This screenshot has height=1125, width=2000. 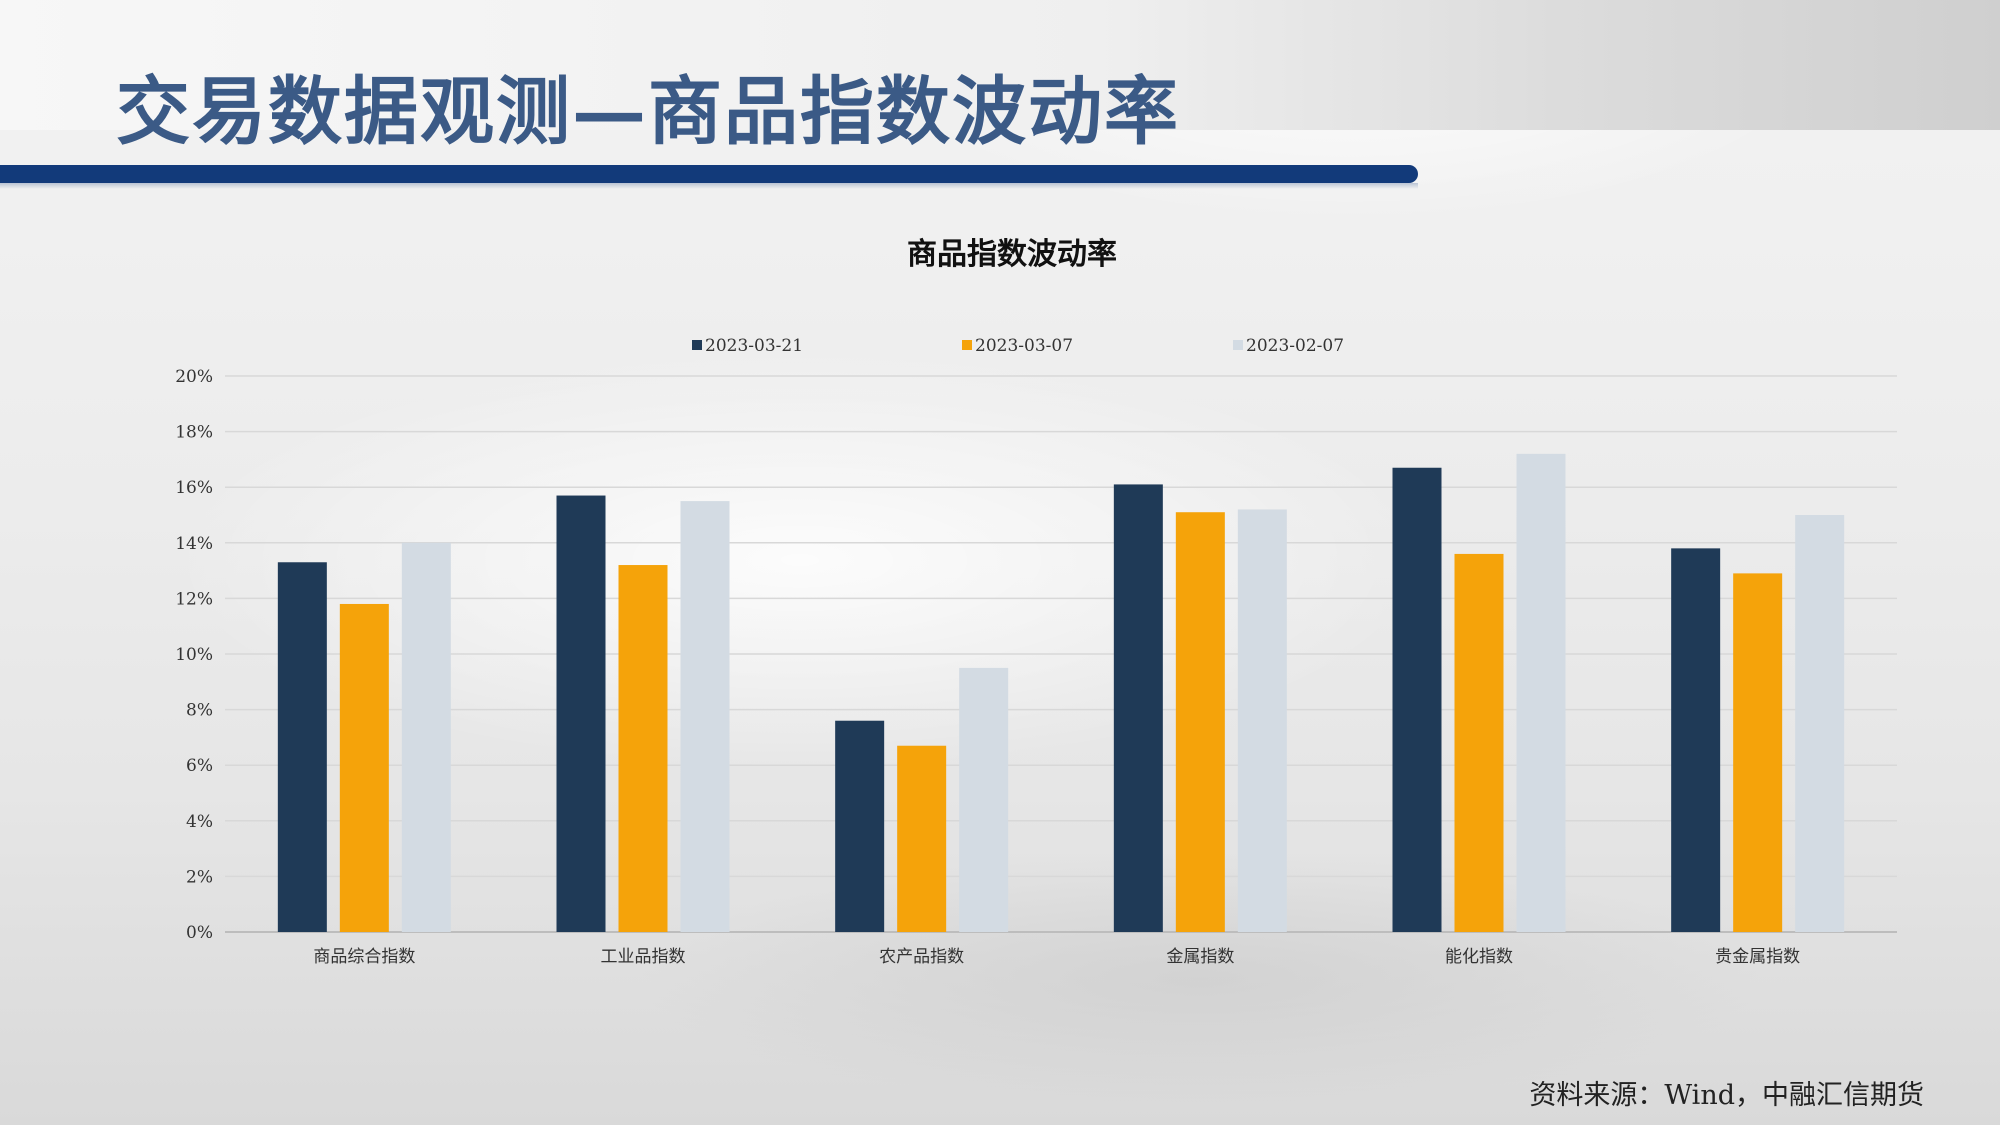 I want to click on x-axis-labels: 商品综合指数 工业品指数 农产品指数 金属指数 能化指数 贵金属指数, so click(x=1056, y=957).